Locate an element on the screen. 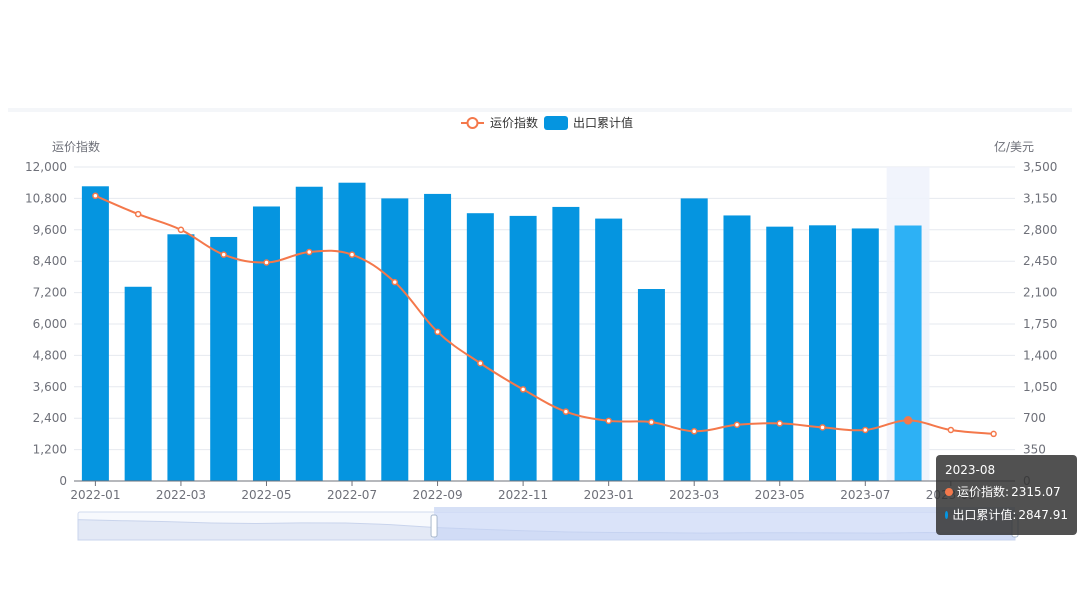 The height and width of the screenshot is (608, 1080). right-axis-tick-label: 1,400 is located at coordinates (1040, 355).